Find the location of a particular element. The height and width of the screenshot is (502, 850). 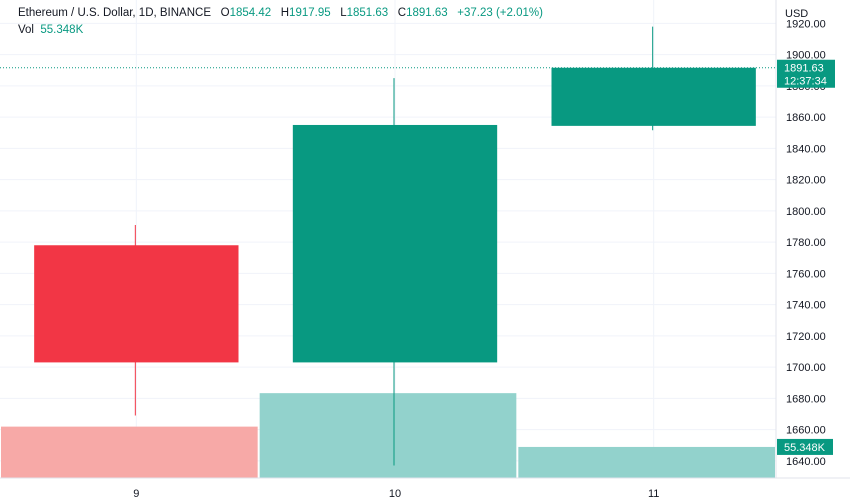

last-price-badge: 1891.63 12:37:34 is located at coordinates (806, 73).